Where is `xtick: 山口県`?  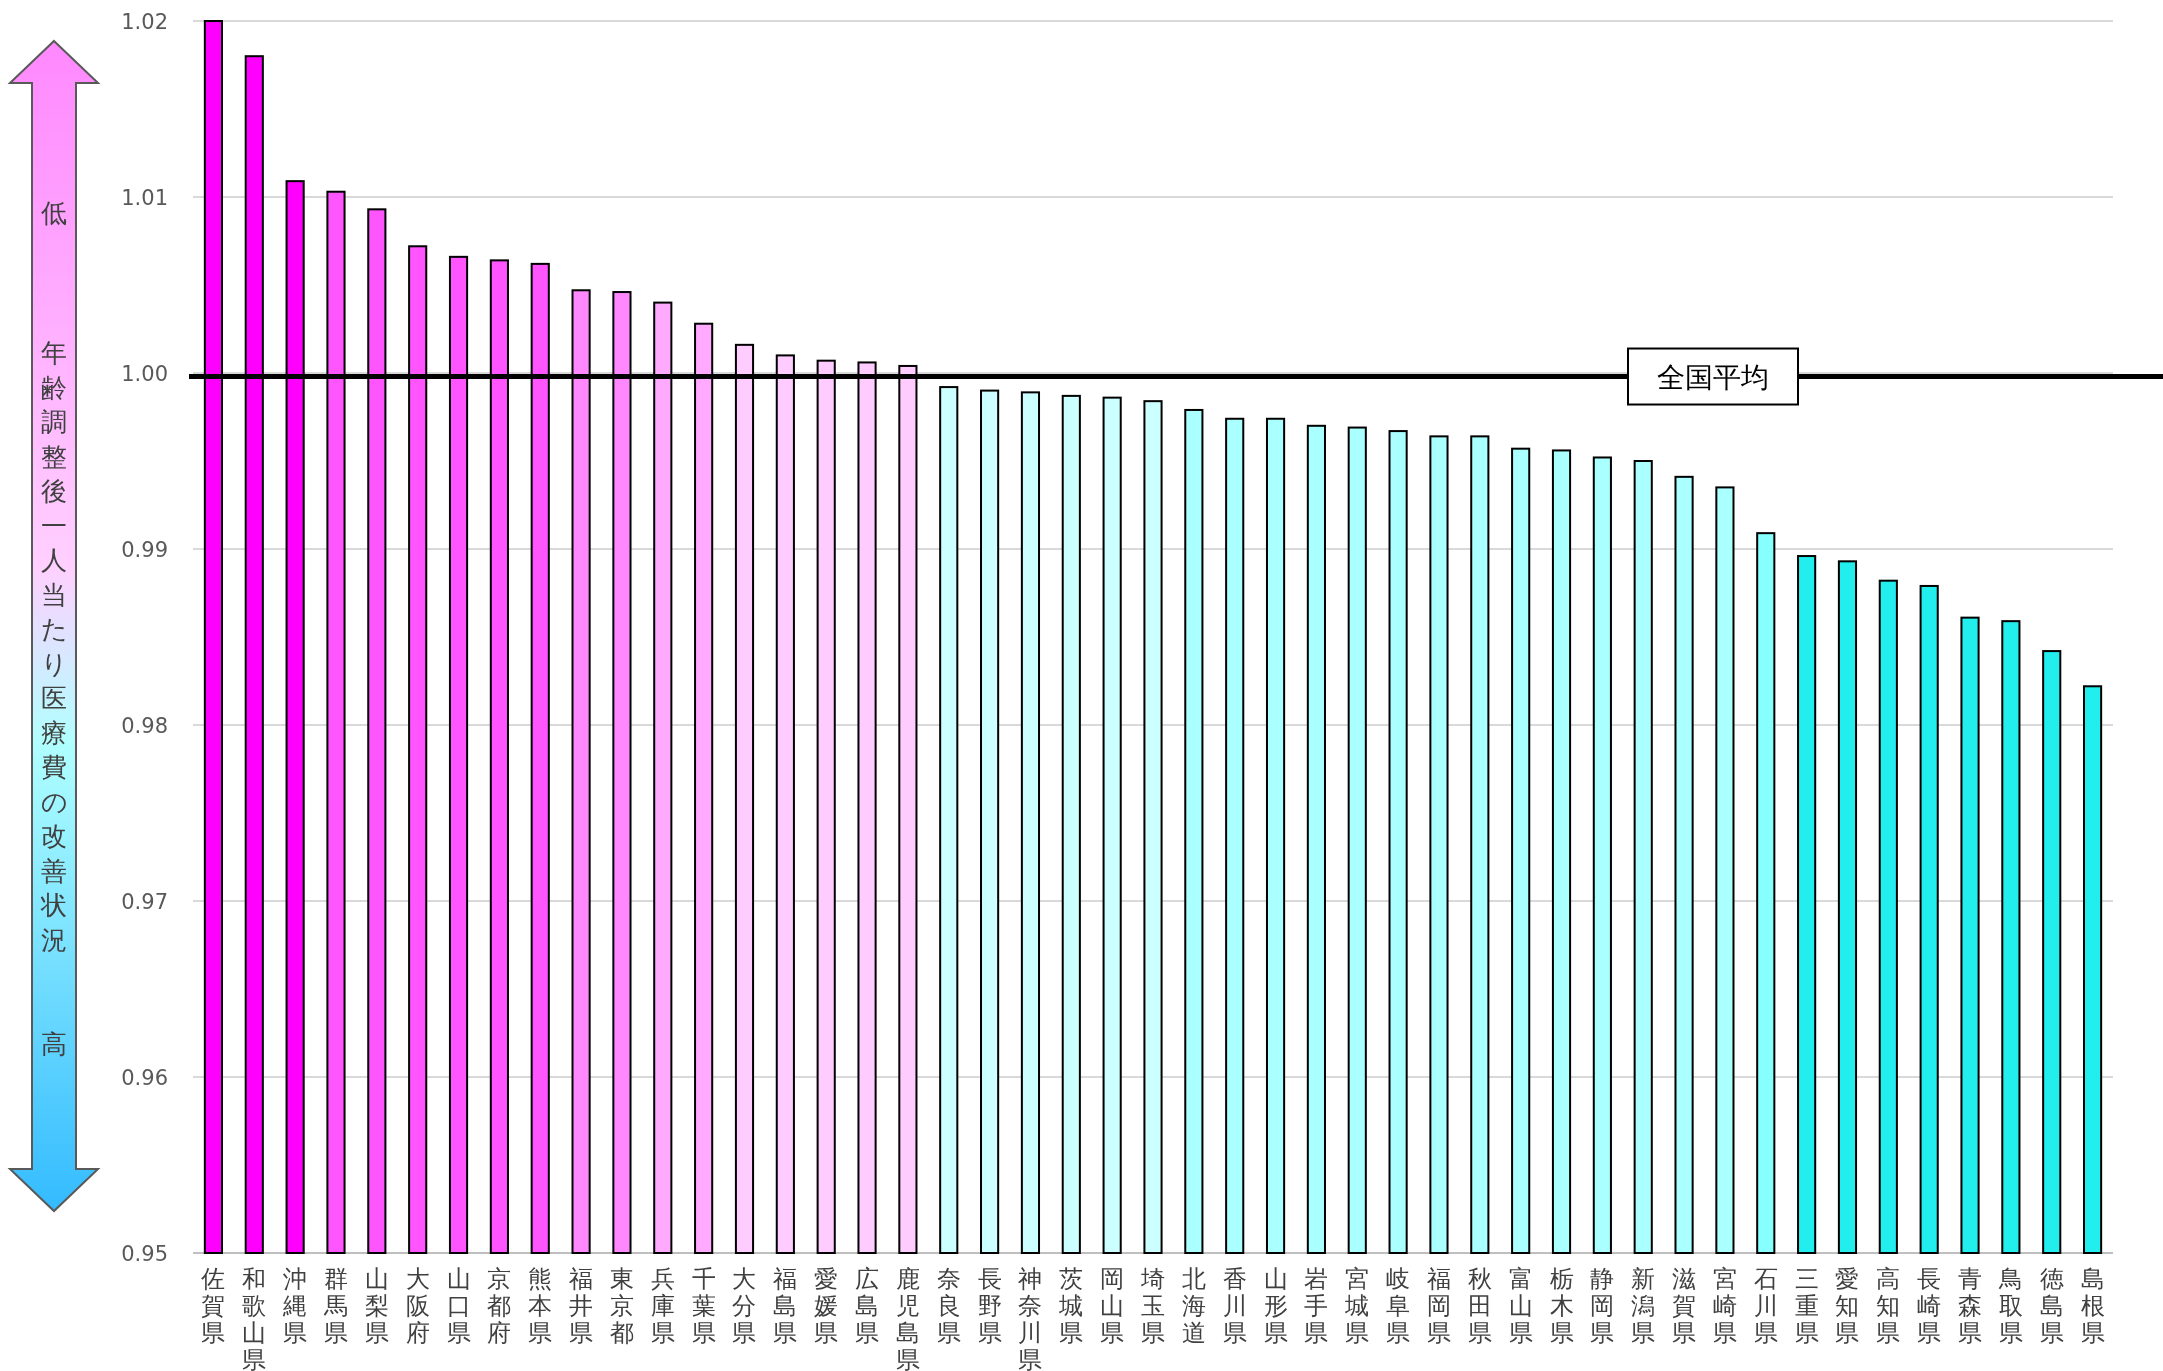 xtick: 山口県 is located at coordinates (458, 1306).